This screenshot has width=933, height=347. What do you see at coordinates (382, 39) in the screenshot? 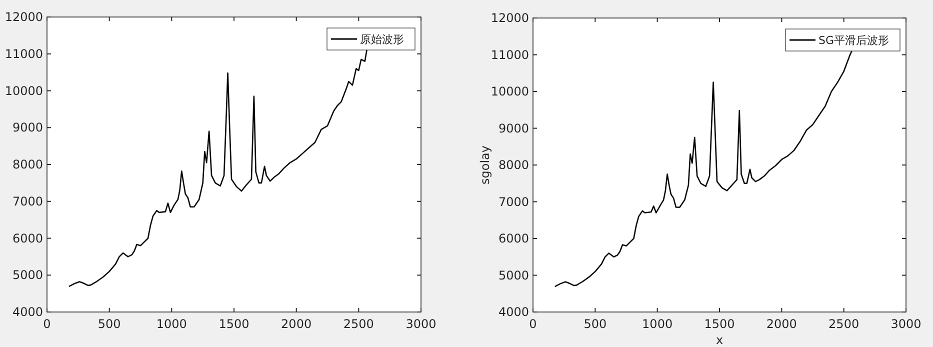
I see `legend-label: 原始波形` at bounding box center [382, 39].